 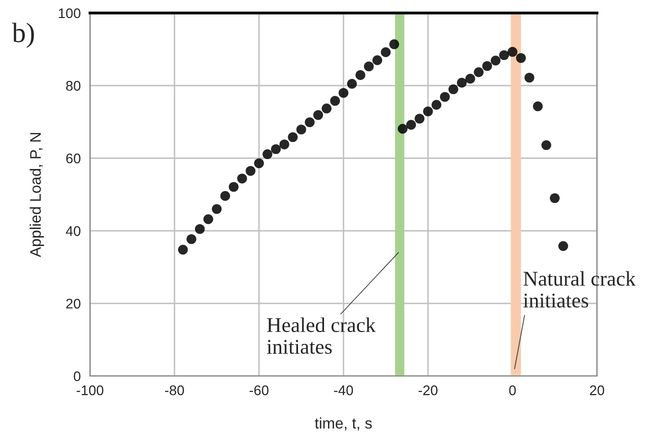 What do you see at coordinates (428, 390) in the screenshot?
I see `x-tick-label: -20` at bounding box center [428, 390].